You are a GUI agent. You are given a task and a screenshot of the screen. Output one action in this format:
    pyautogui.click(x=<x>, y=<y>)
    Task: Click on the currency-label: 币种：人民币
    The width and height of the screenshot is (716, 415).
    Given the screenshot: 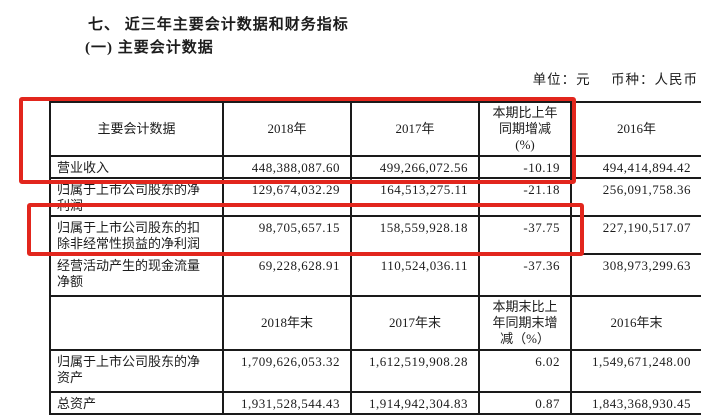 What is the action you would take?
    pyautogui.click(x=654, y=79)
    